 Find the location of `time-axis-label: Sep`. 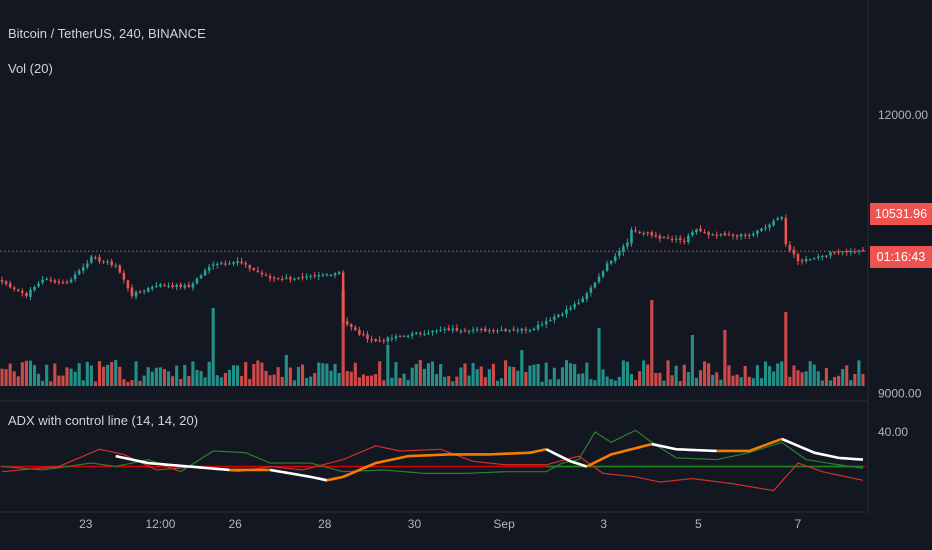

time-axis-label: Sep is located at coordinates (504, 524).